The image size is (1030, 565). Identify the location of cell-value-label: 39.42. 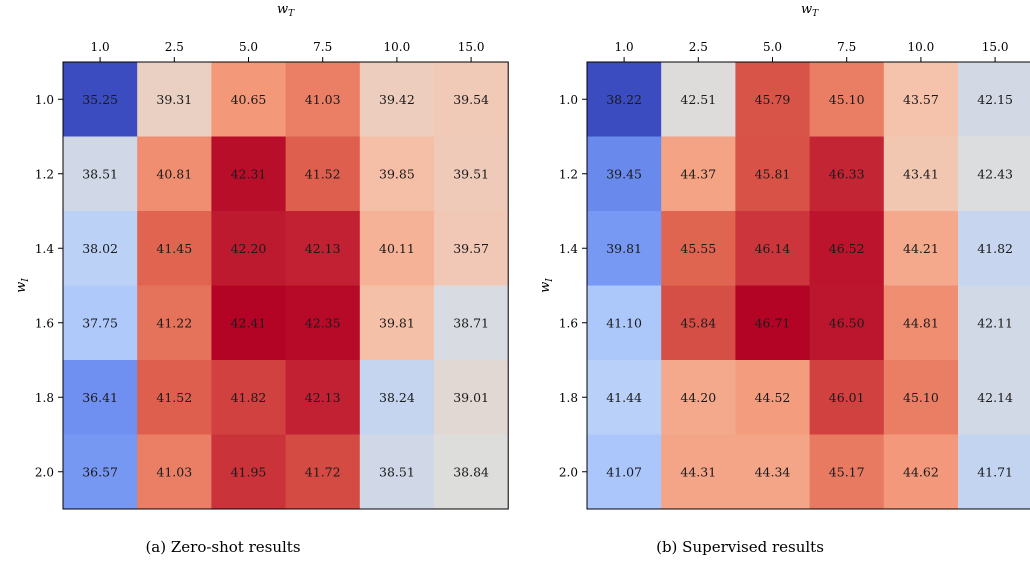
(397, 99).